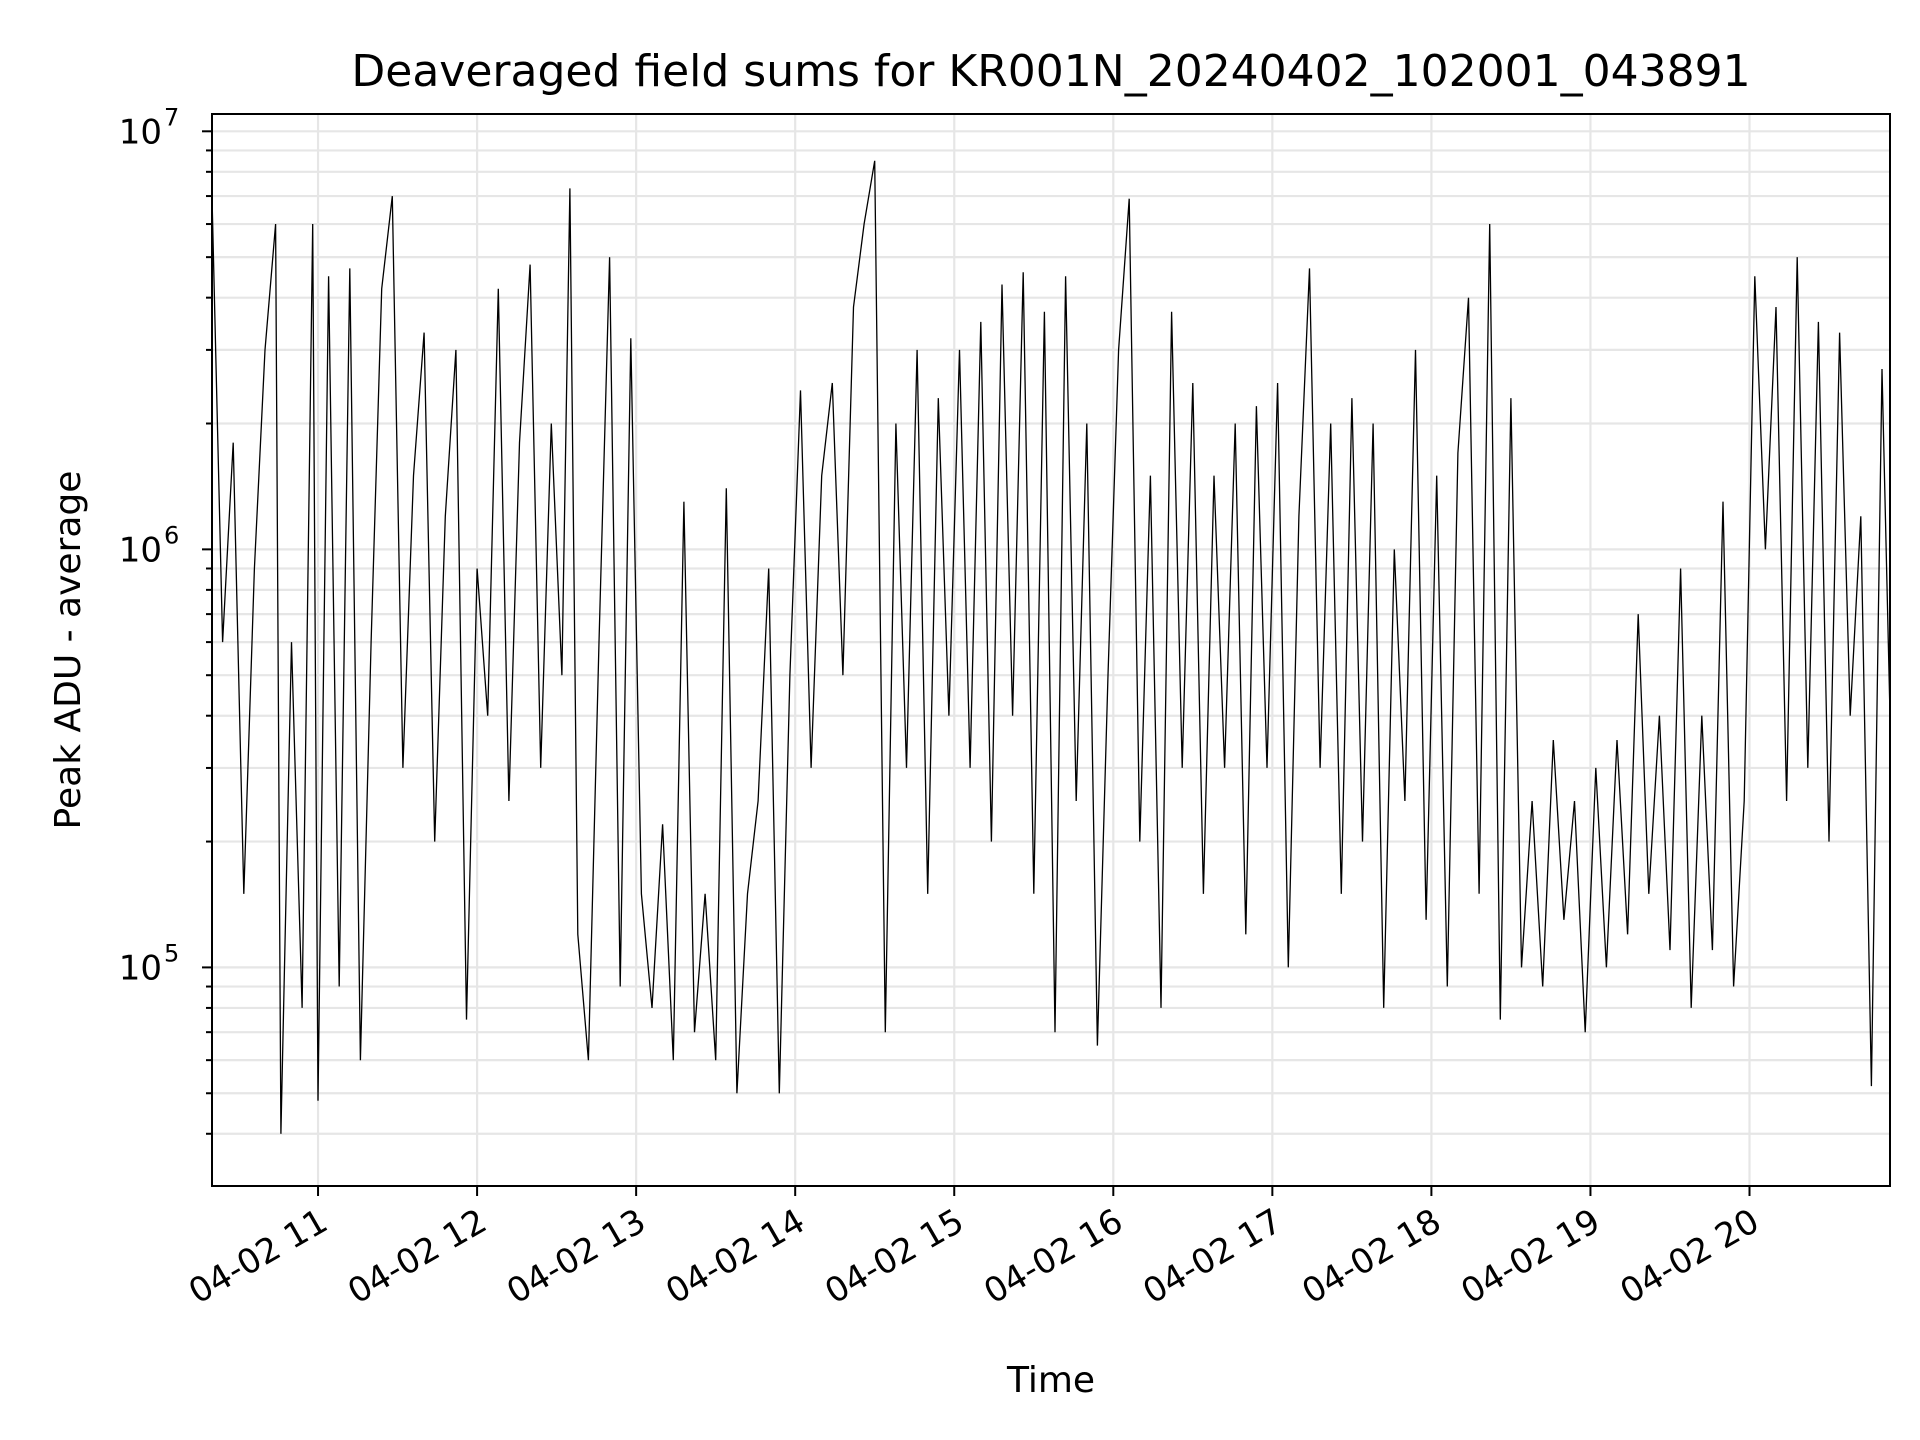 This screenshot has height=1440, width=1920. I want to click on y-axis-label: Peak ADU - average, so click(68, 650).